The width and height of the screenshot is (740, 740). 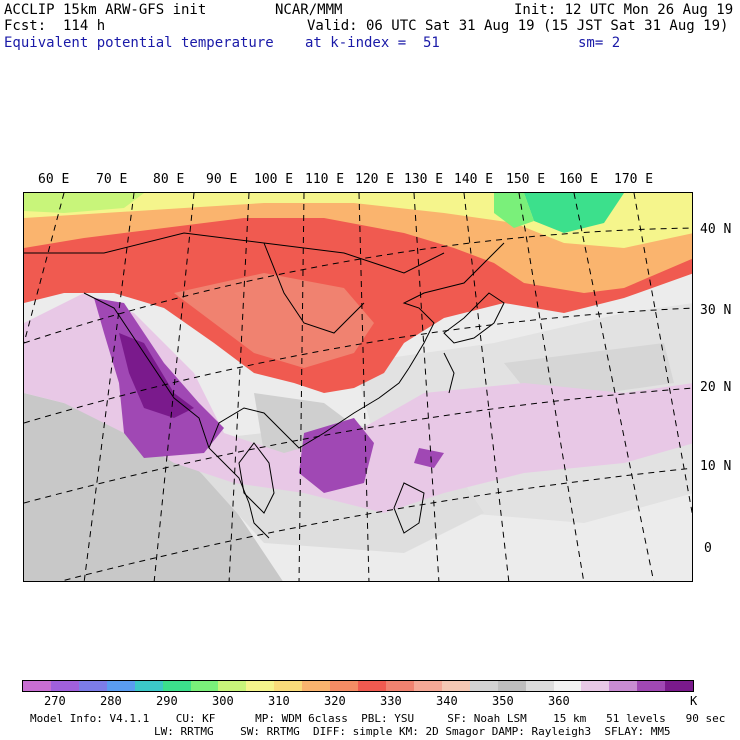 What do you see at coordinates (223, 701) in the screenshot?
I see `colorbar-tick: 300` at bounding box center [223, 701].